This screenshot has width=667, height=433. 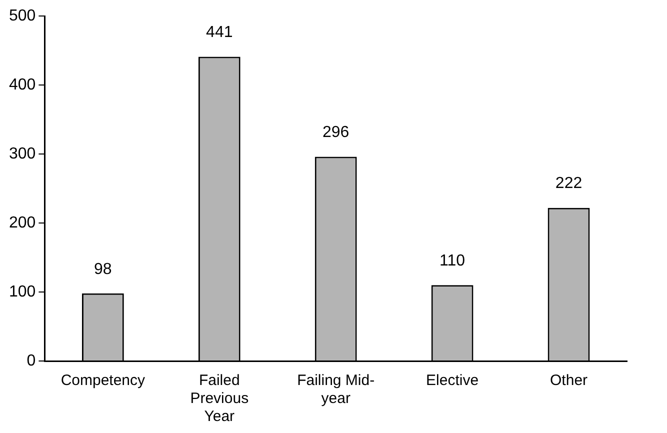 I want to click on y-tick-label: 300, so click(x=22, y=153).